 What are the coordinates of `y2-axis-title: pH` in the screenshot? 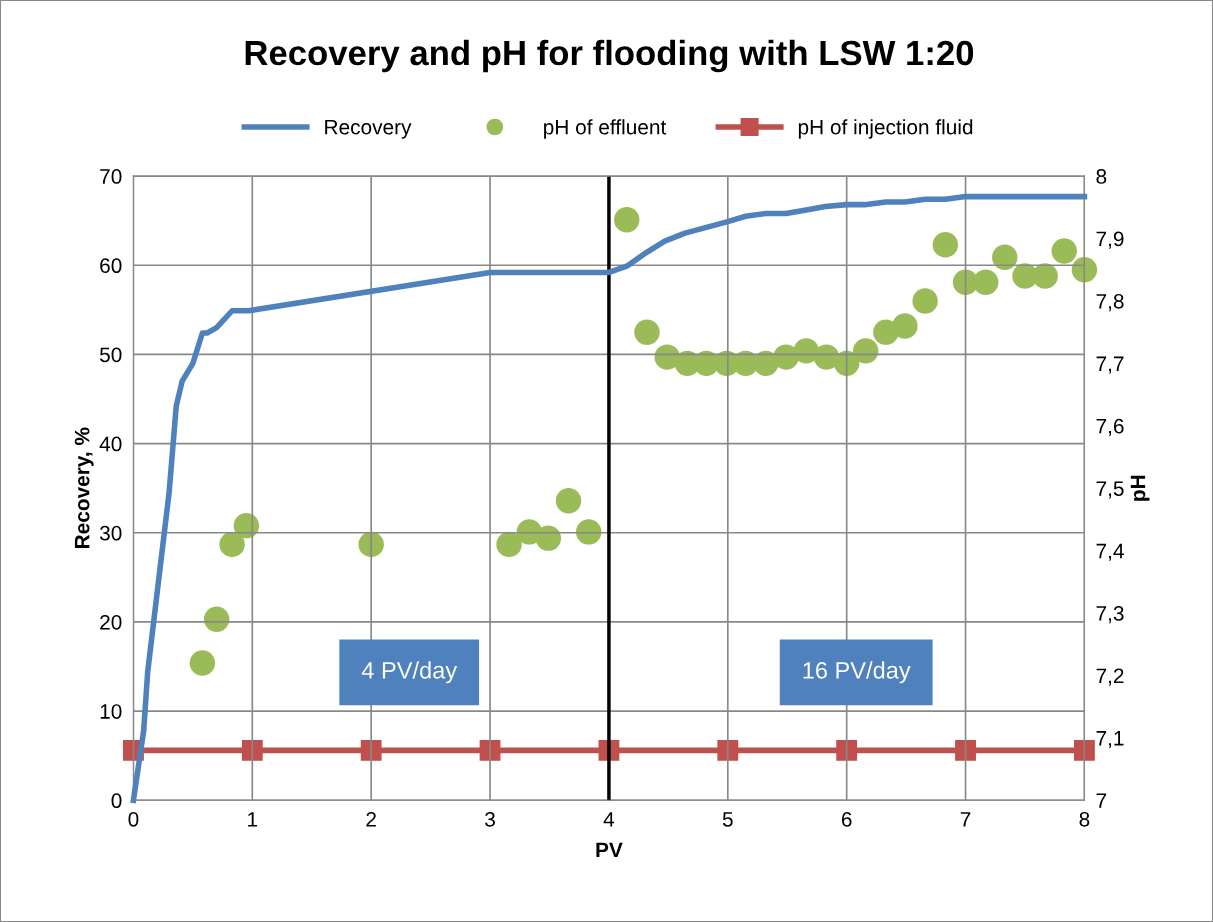 It's located at (1140, 488).